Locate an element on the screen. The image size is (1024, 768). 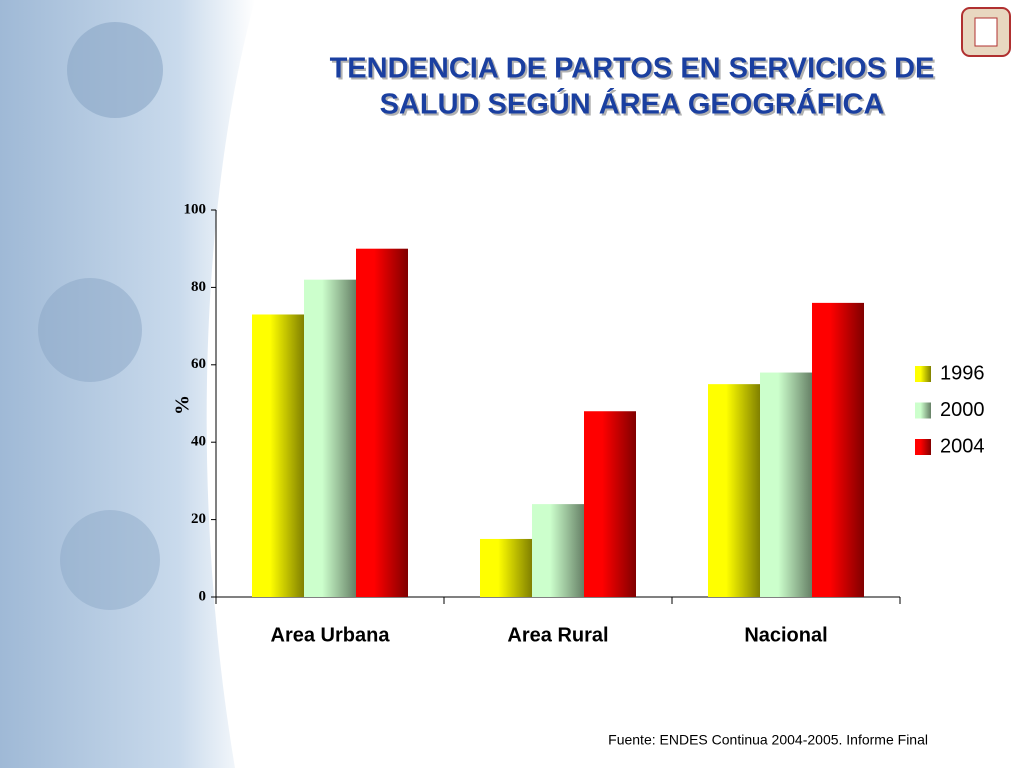
x-tick-label: Nacional is located at coordinates (785, 635).